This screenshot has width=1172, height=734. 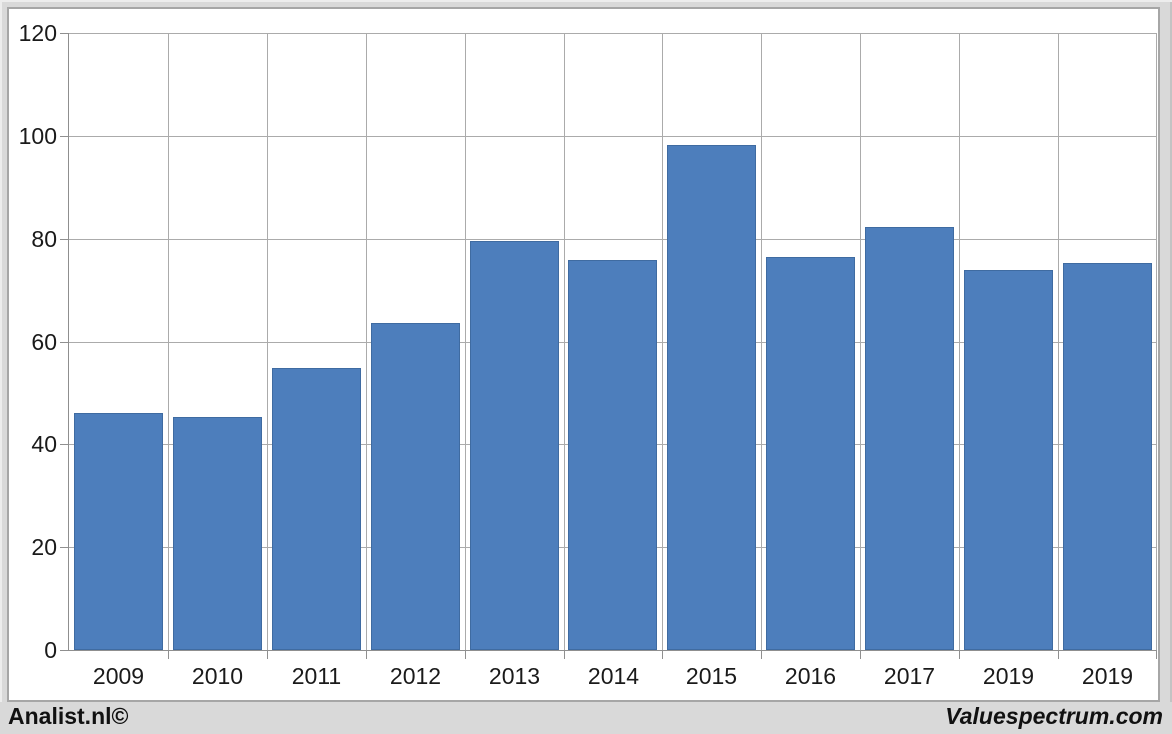 I want to click on x-axis-label-2019-10: 2019, so click(x=1107, y=676).